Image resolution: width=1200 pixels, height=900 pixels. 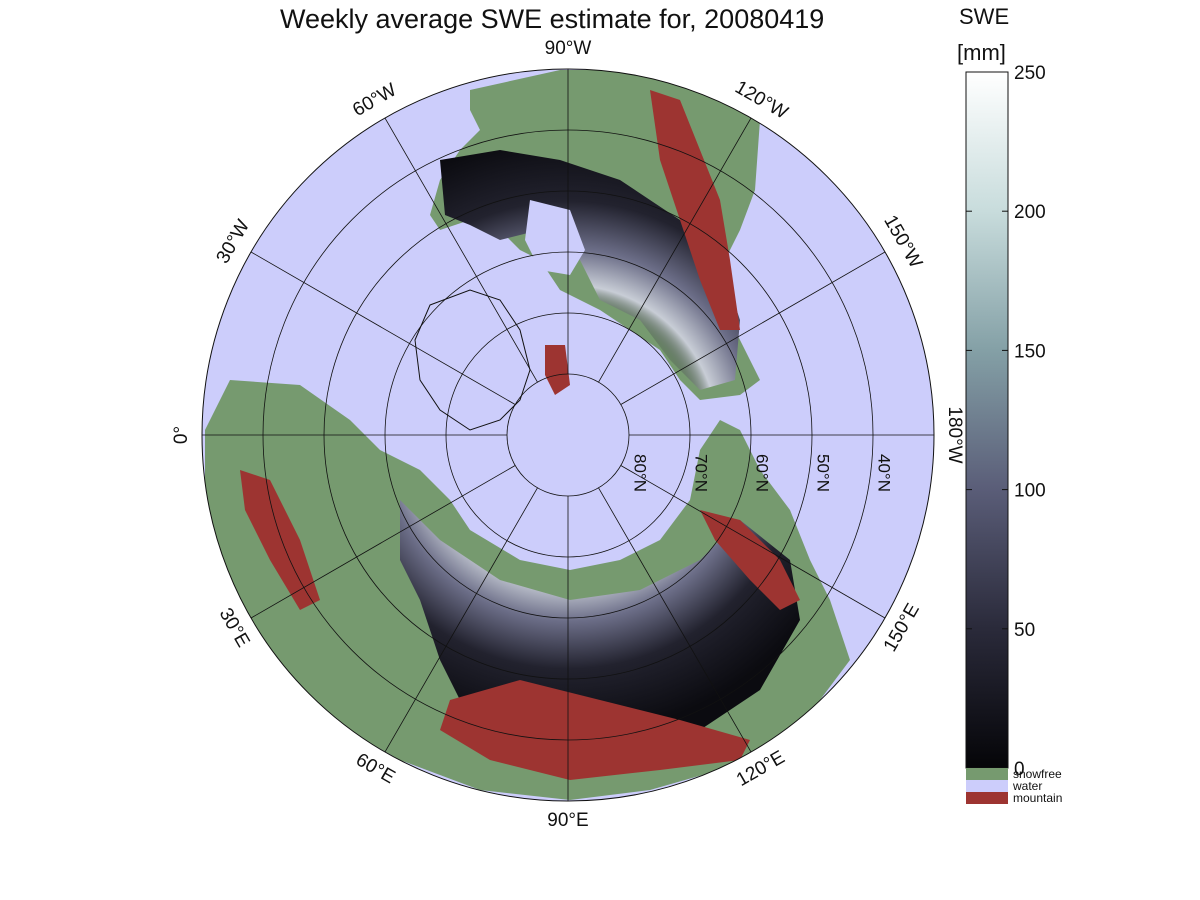 I want to click on legend-label: water, so click(x=1027, y=786).